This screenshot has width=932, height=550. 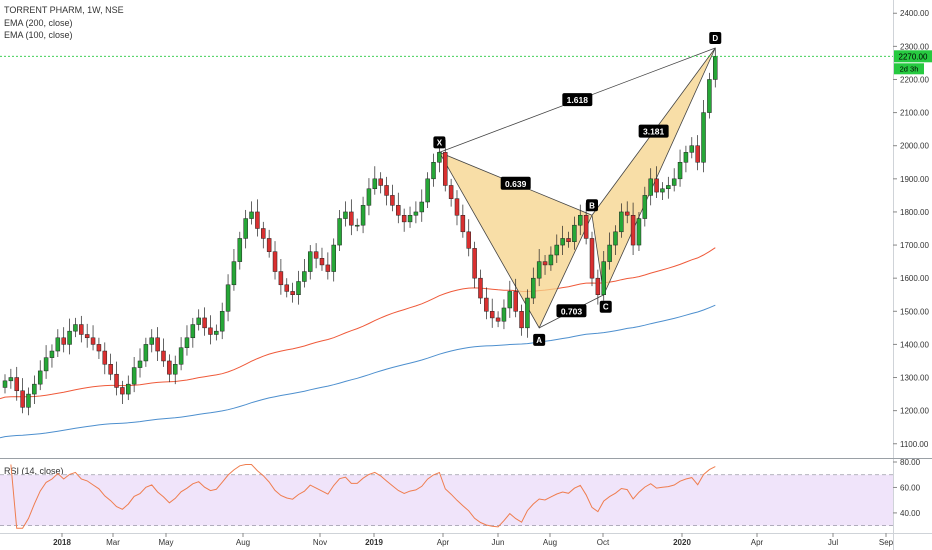 I want to click on time-tick-label: Jun, so click(x=498, y=542).